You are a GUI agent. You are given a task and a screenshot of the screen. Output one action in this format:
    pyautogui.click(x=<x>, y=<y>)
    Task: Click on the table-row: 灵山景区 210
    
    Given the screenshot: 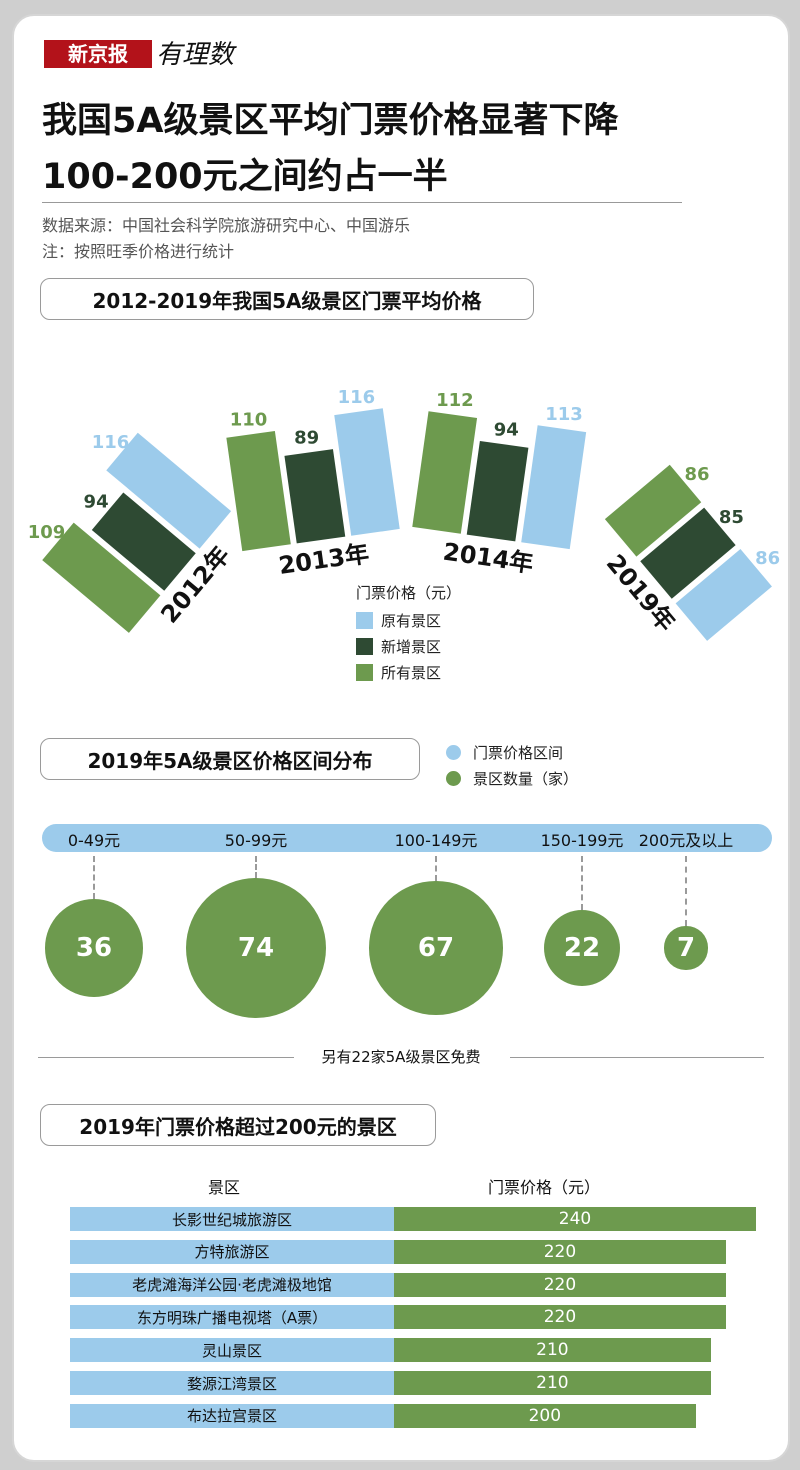 What is the action you would take?
    pyautogui.click(x=415, y=1350)
    